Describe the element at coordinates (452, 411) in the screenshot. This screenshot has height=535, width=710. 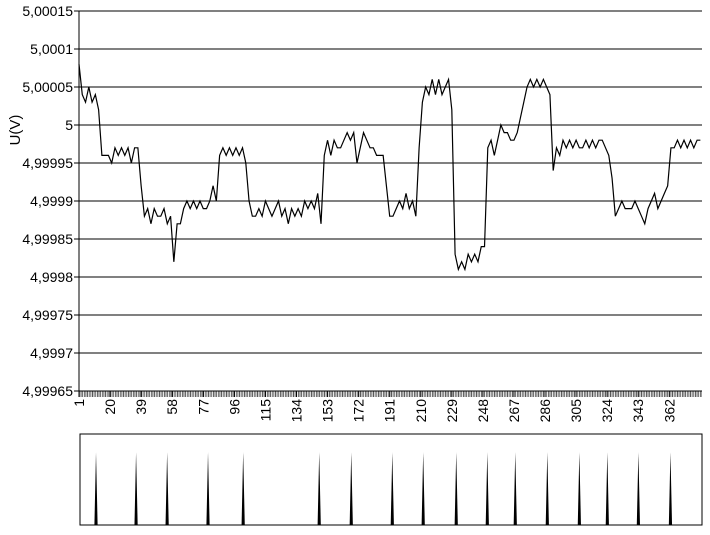
I see `x-tick-label: 229` at that location.